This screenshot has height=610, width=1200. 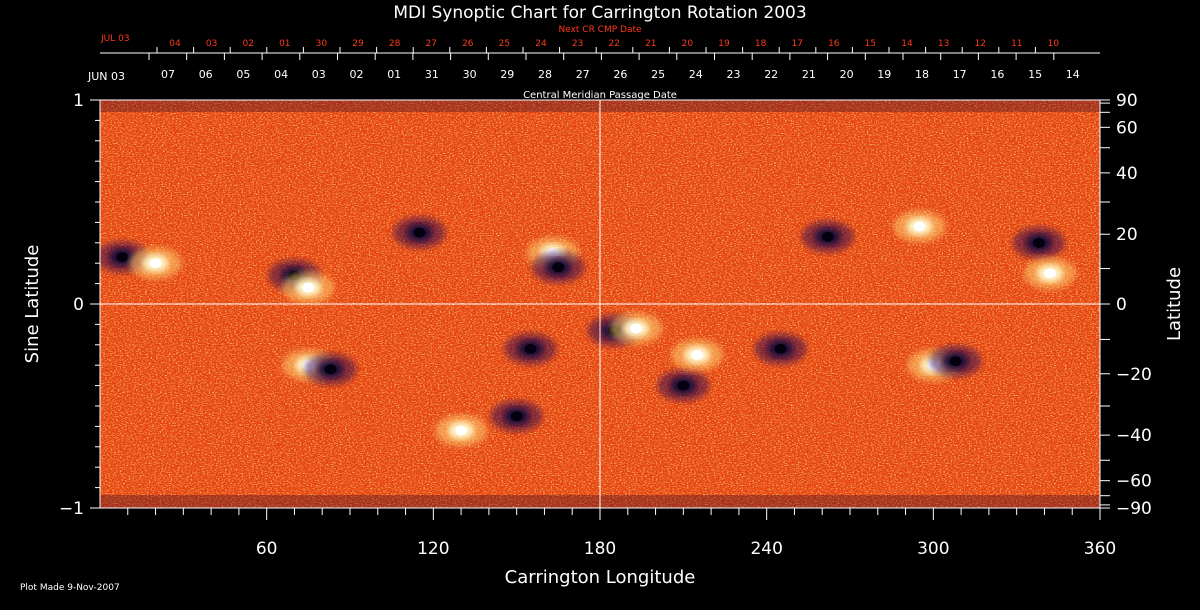 What do you see at coordinates (796, 44) in the screenshot?
I see `next-cr-date-label: 17` at bounding box center [796, 44].